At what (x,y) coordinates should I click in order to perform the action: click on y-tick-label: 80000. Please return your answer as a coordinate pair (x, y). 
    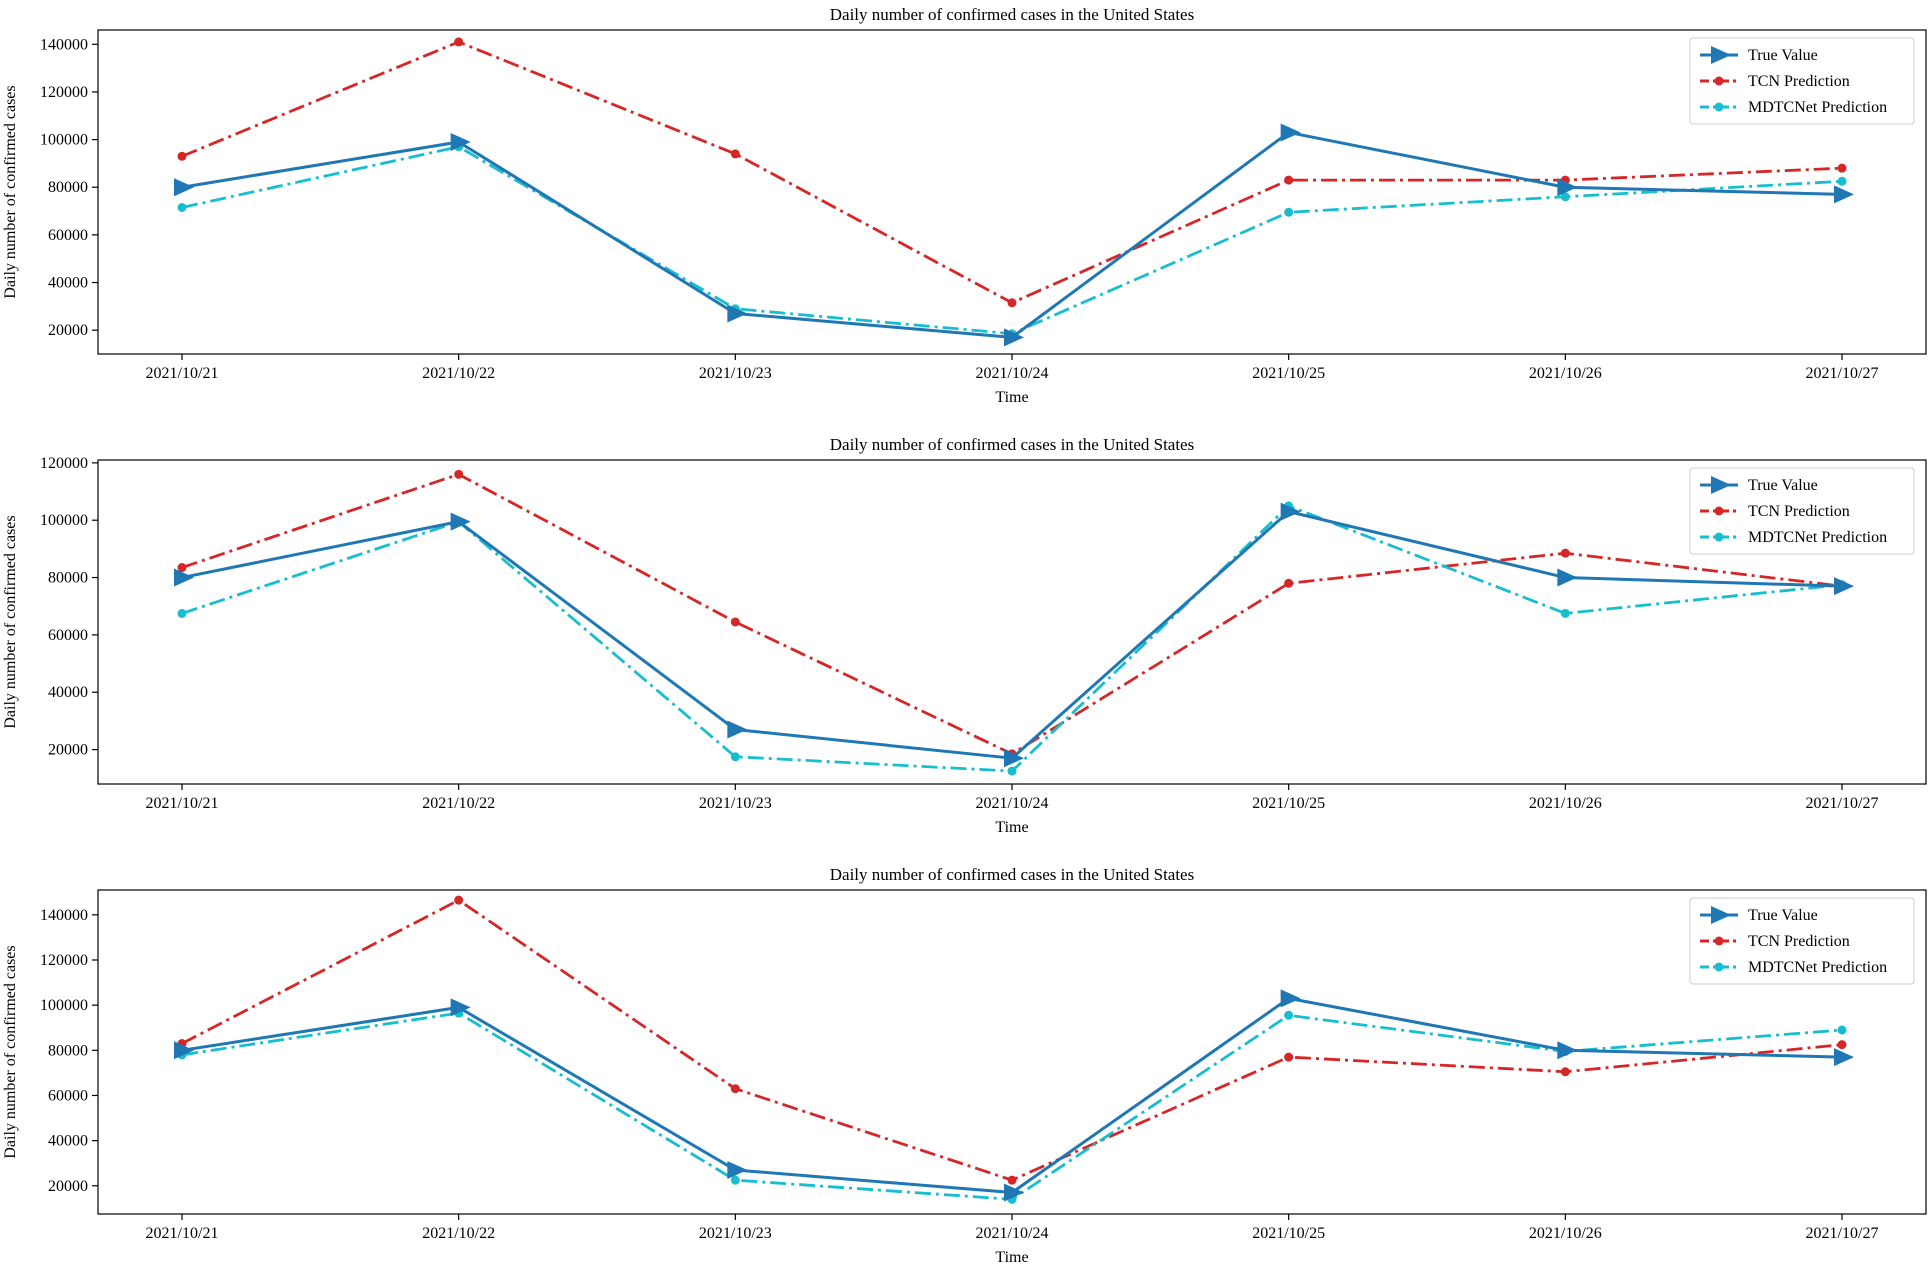
    Looking at the image, I should click on (68, 578).